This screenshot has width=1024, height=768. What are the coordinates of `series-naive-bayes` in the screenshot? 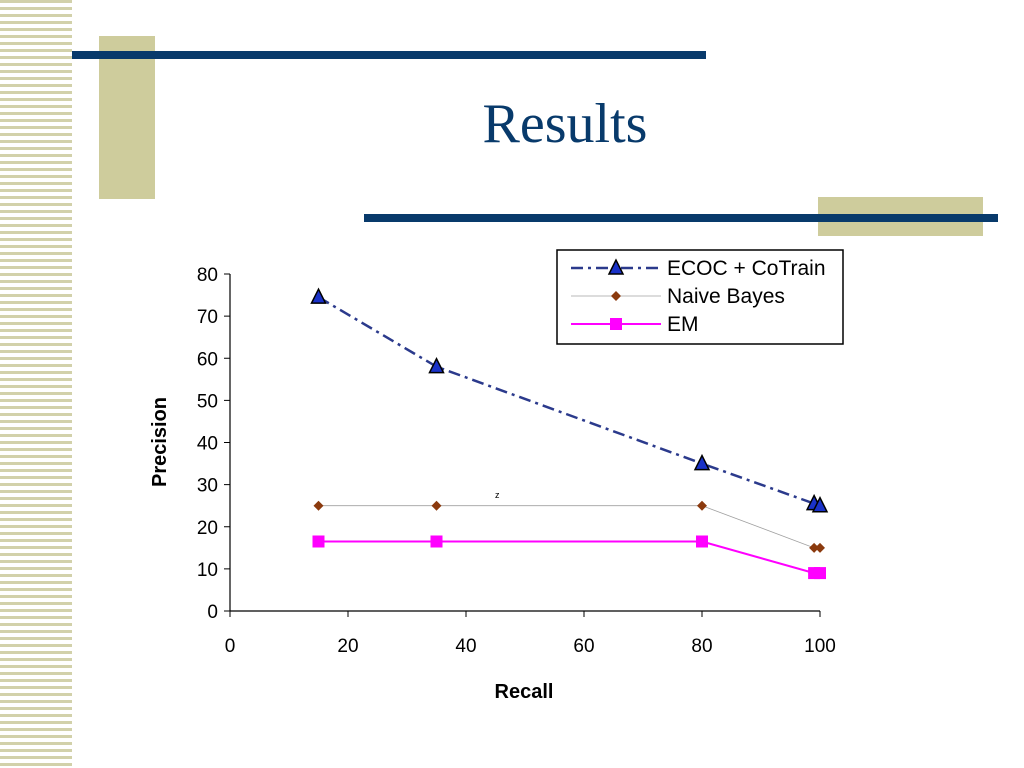 It's located at (569, 526).